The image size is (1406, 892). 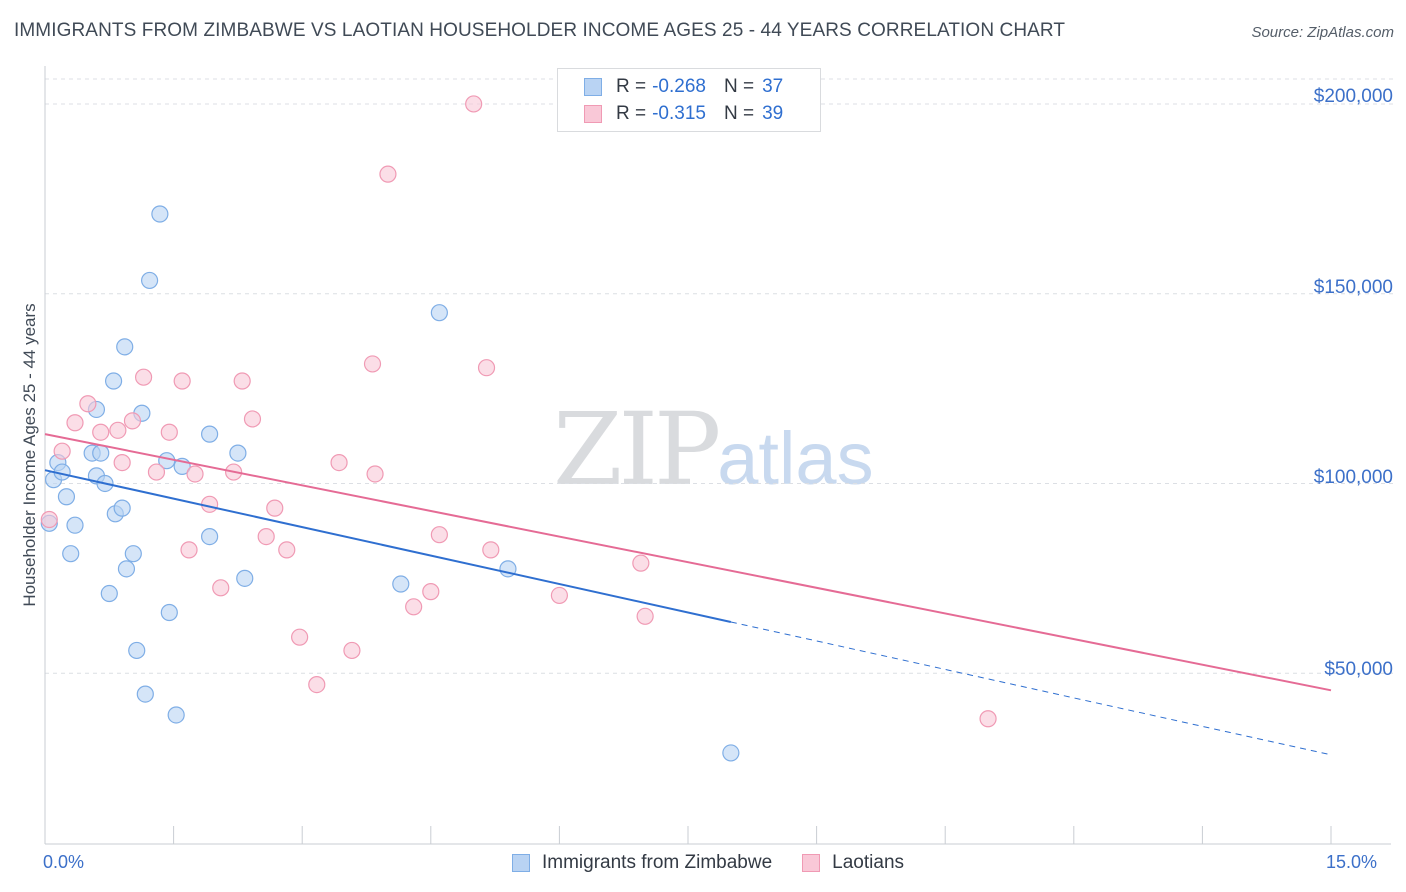 What do you see at coordinates (521, 863) in the screenshot?
I see `bottom-legend-swatch-zimbabwe` at bounding box center [521, 863].